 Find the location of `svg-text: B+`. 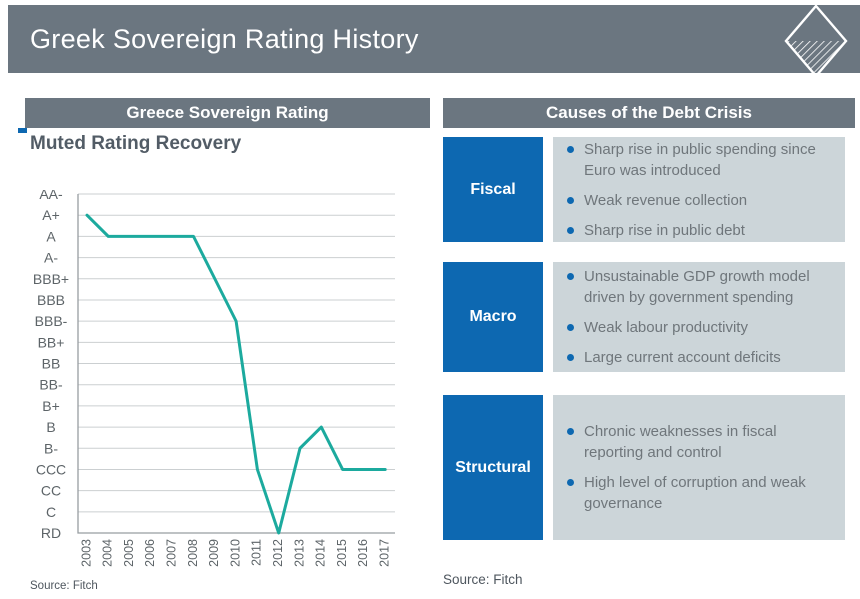

svg-text: B+ is located at coordinates (51, 406).